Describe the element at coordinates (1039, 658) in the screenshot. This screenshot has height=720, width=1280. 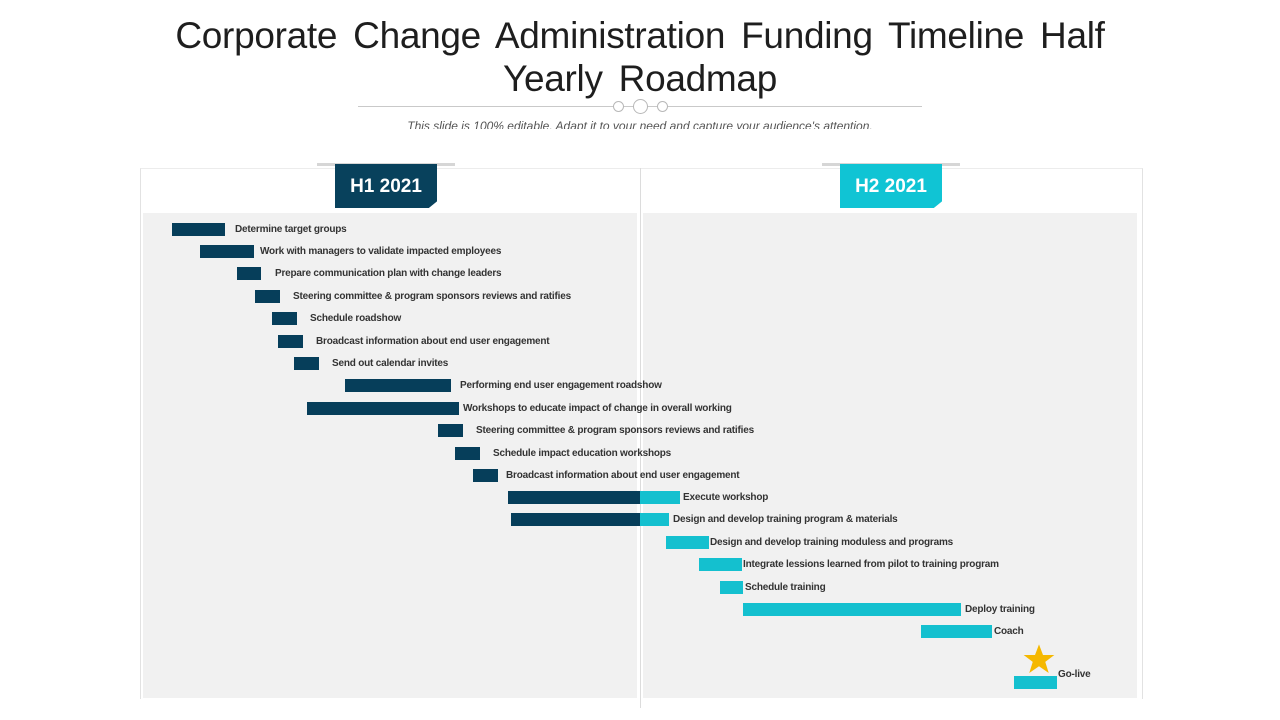
I see `star-icon` at that location.